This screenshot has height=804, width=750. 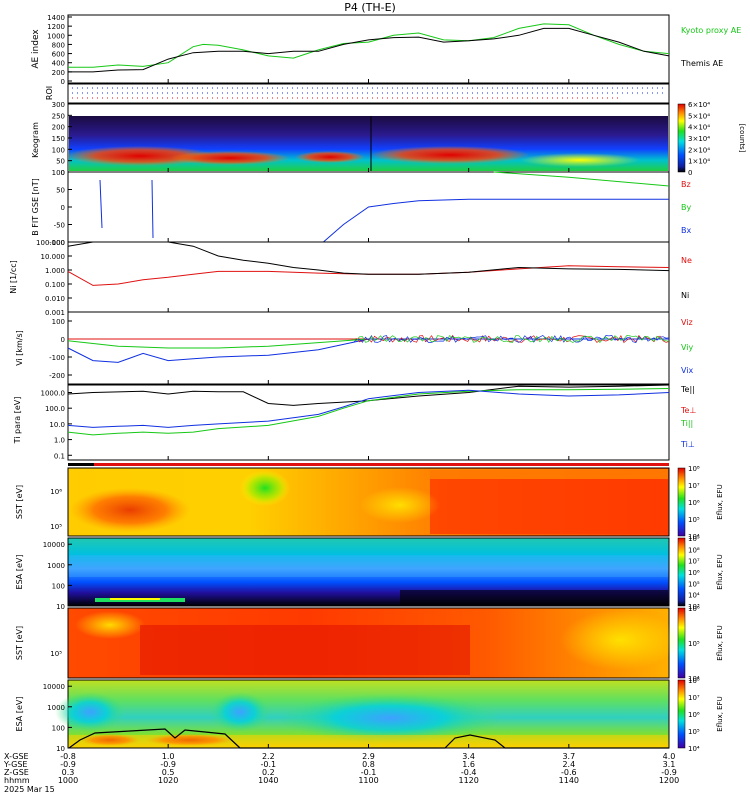 What do you see at coordinates (268, 772) in the screenshot?
I see `footer-xtick-value: 0.2` at bounding box center [268, 772].